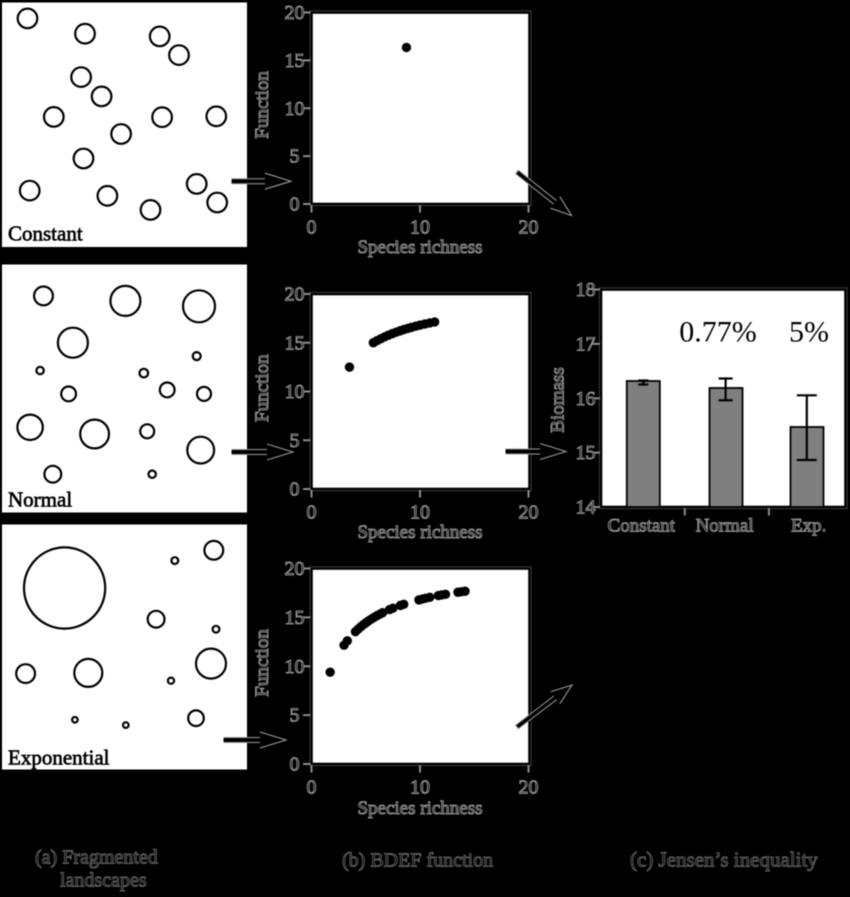 Image resolution: width=850 pixels, height=897 pixels. What do you see at coordinates (586, 508) in the screenshot?
I see `svg-text: 14` at bounding box center [586, 508].